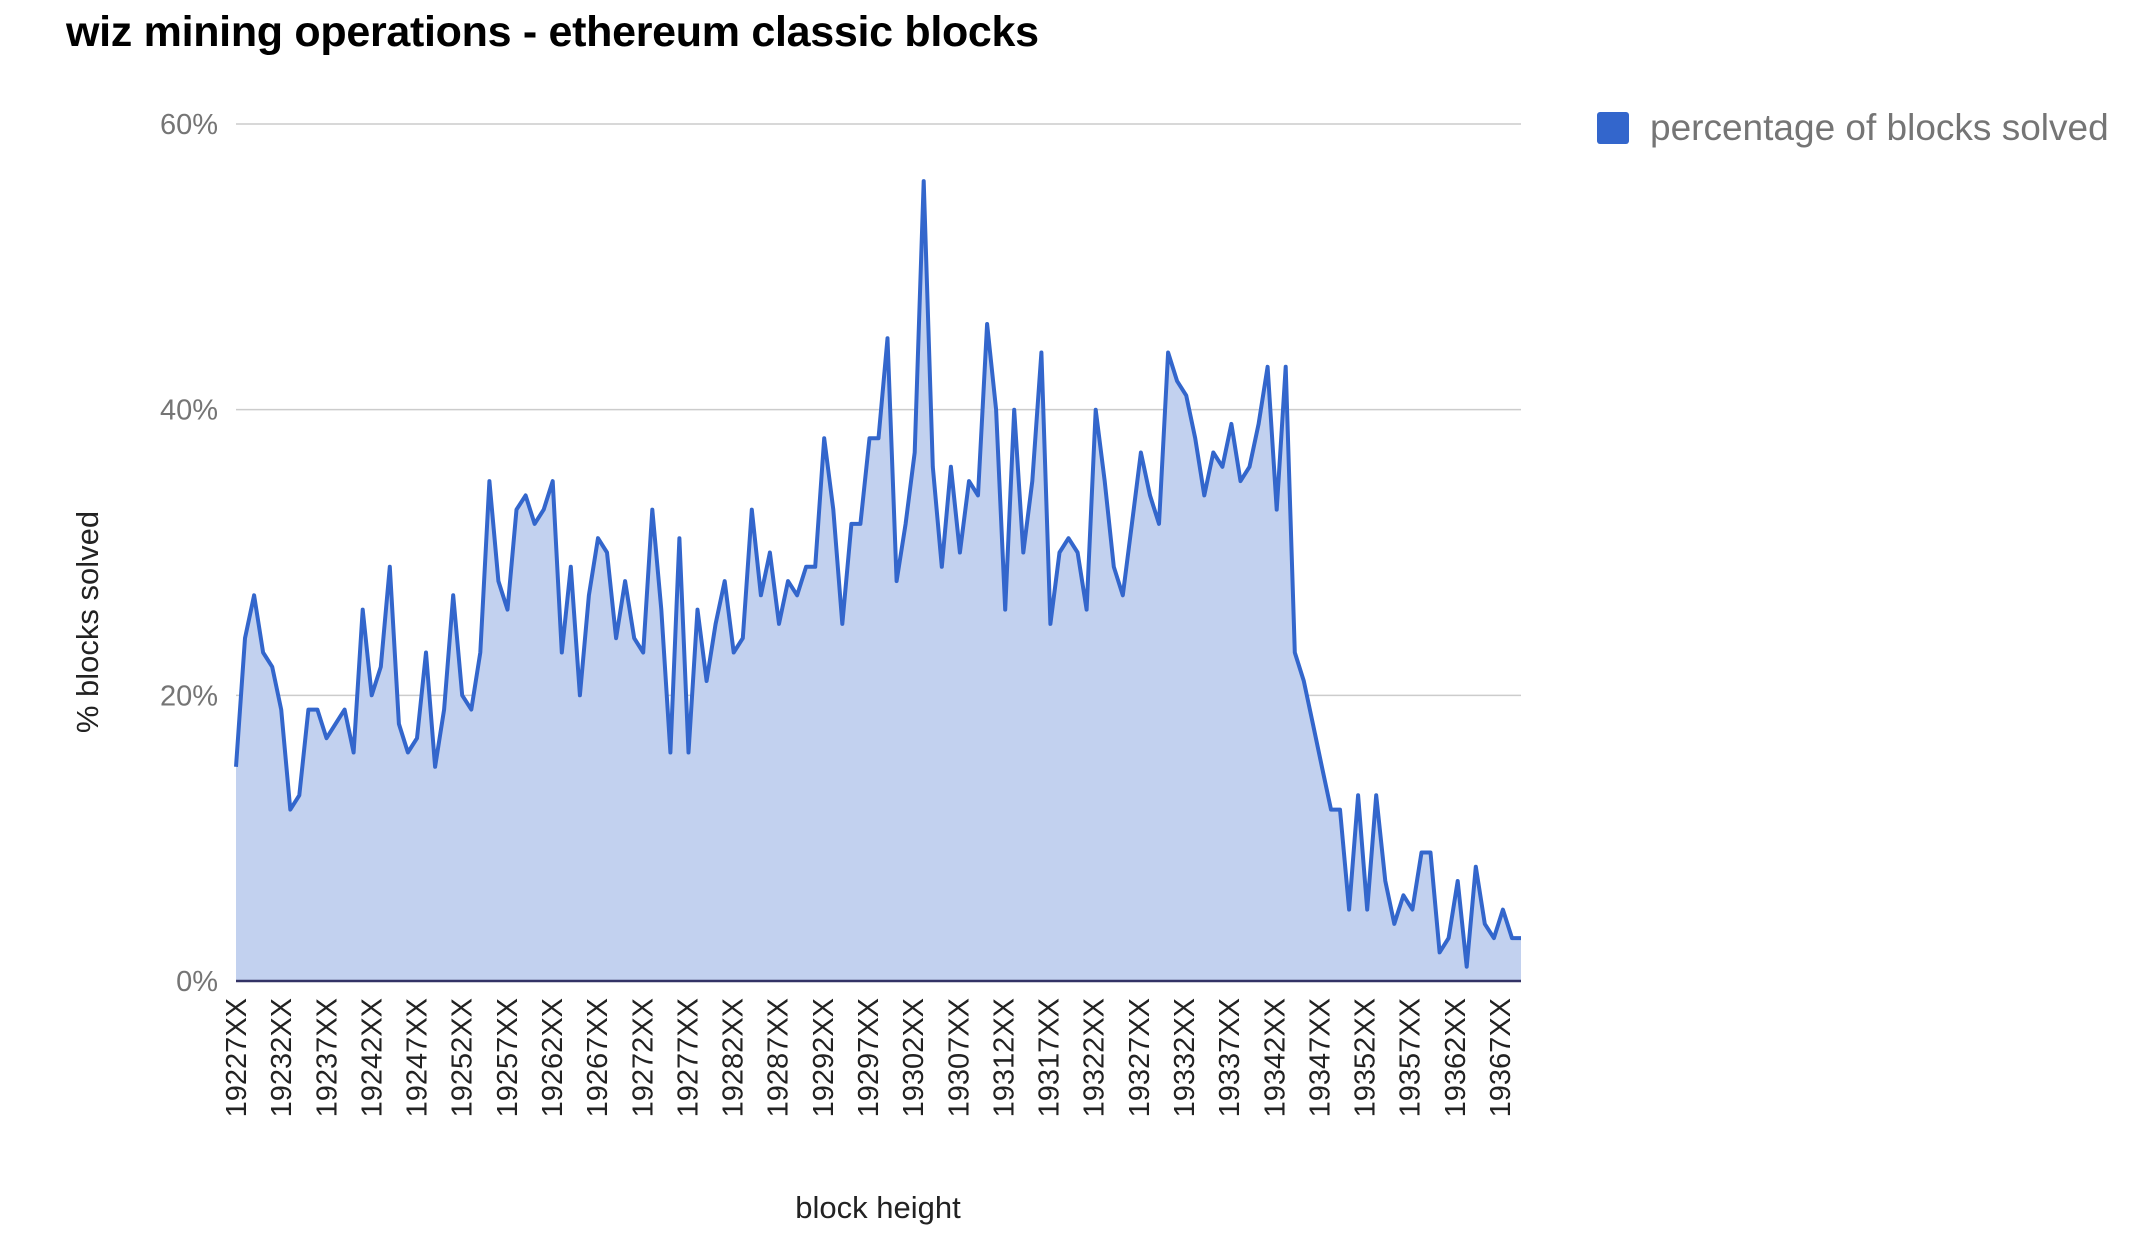 The width and height of the screenshot is (2130, 1245). I want to click on x-tick-label: 19362XX, so click(1456, 1057).